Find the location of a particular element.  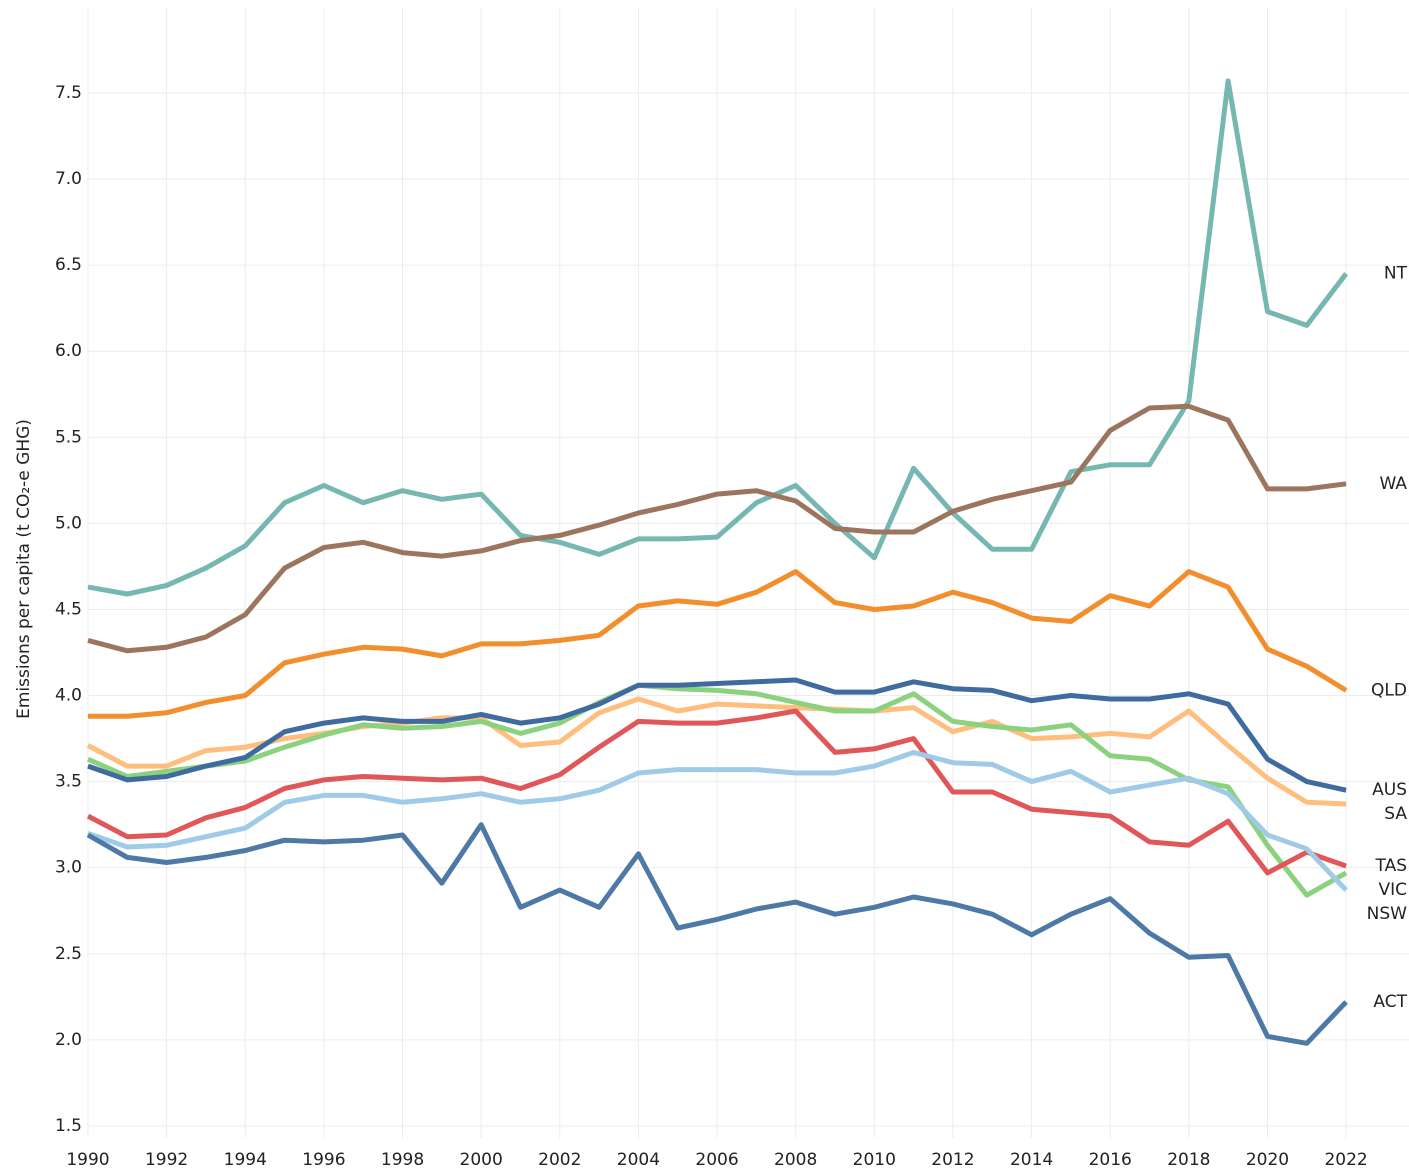

x-tick-label: 2014 is located at coordinates (1031, 1160).